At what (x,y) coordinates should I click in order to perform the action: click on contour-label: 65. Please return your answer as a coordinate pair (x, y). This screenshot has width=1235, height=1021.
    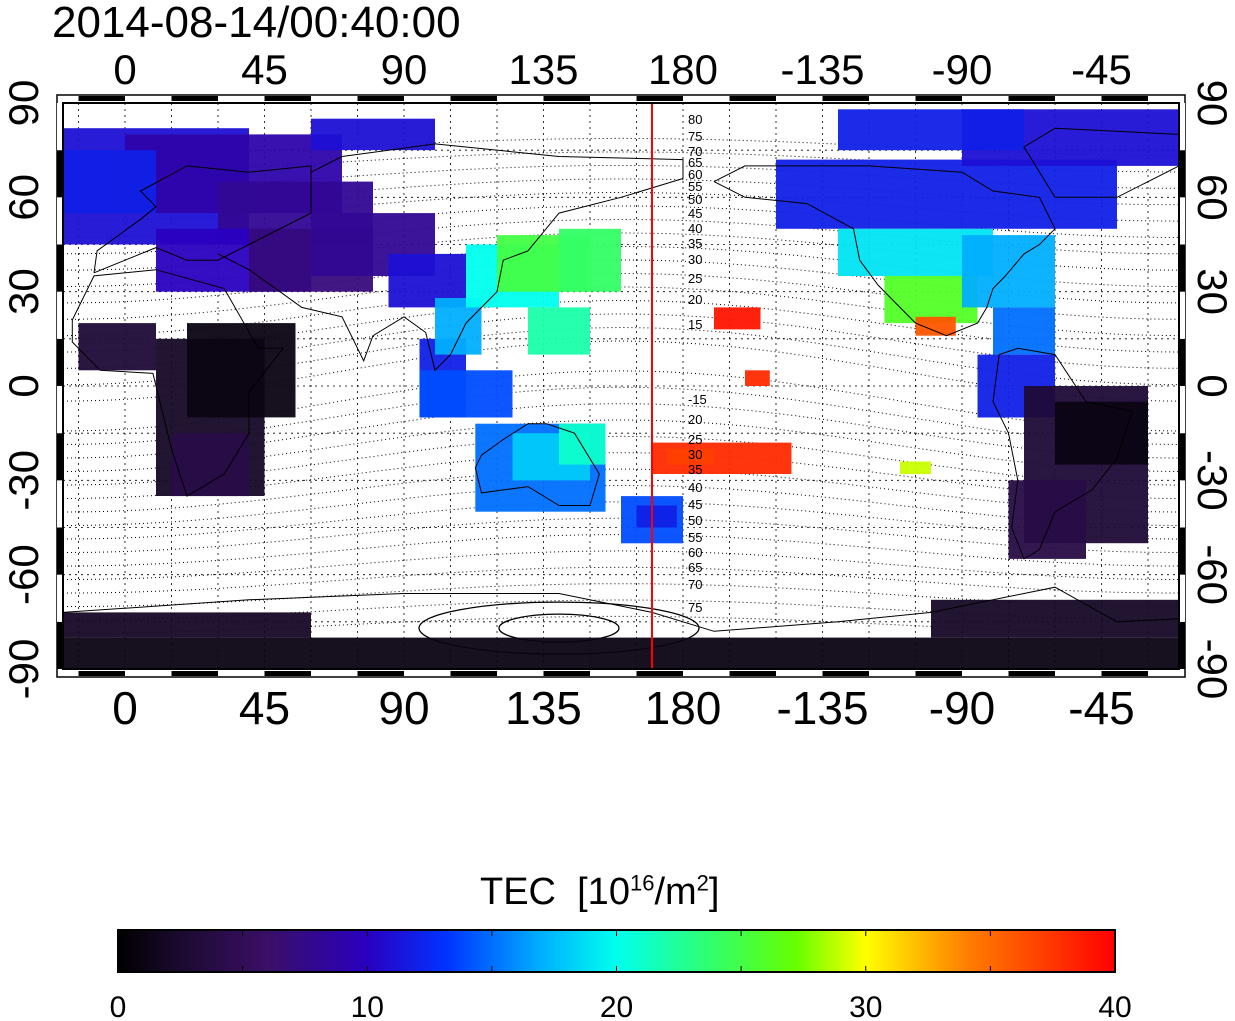
    Looking at the image, I should click on (695, 162).